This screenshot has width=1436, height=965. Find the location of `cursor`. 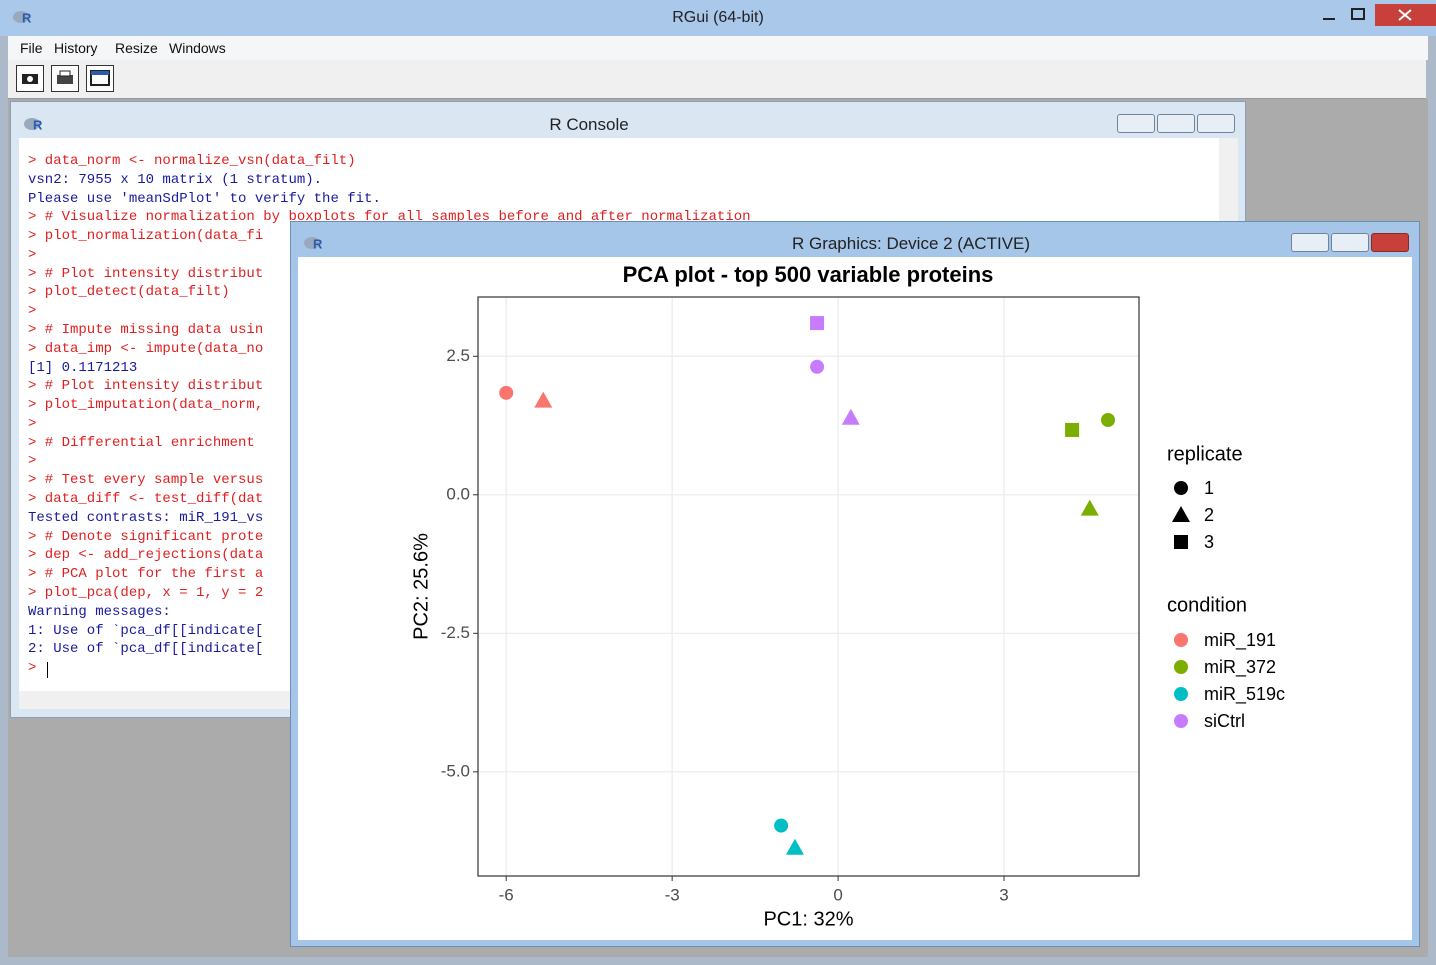

cursor is located at coordinates (47, 670).